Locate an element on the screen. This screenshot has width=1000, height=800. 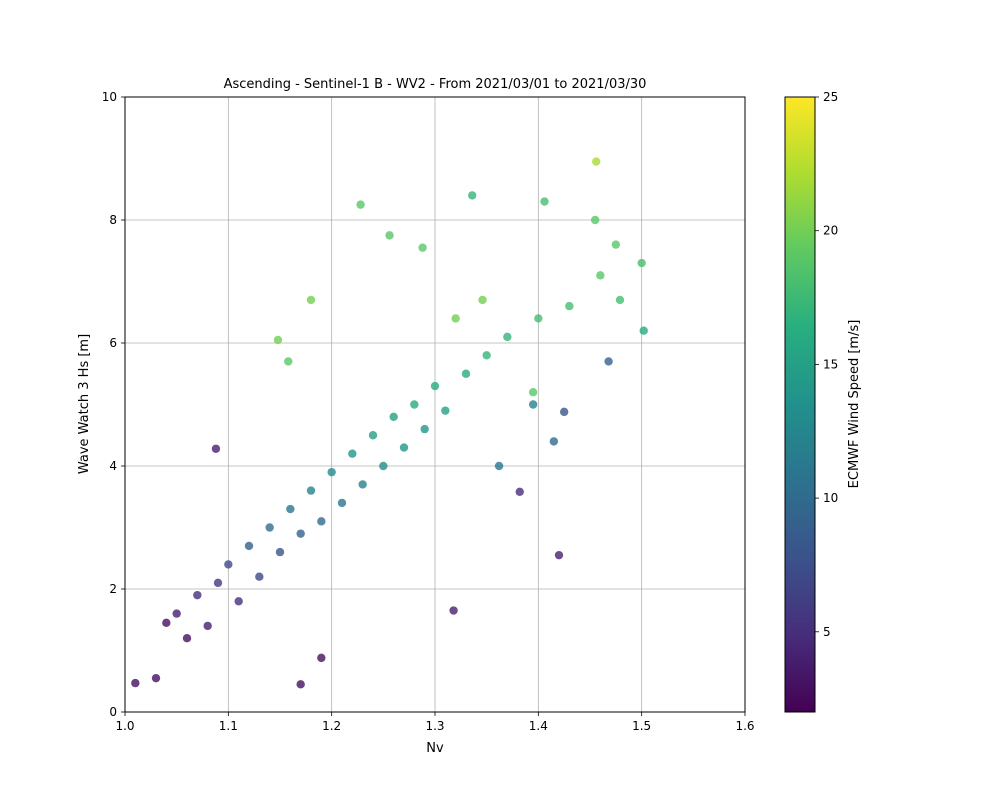
colorbar is located at coordinates (800, 404).